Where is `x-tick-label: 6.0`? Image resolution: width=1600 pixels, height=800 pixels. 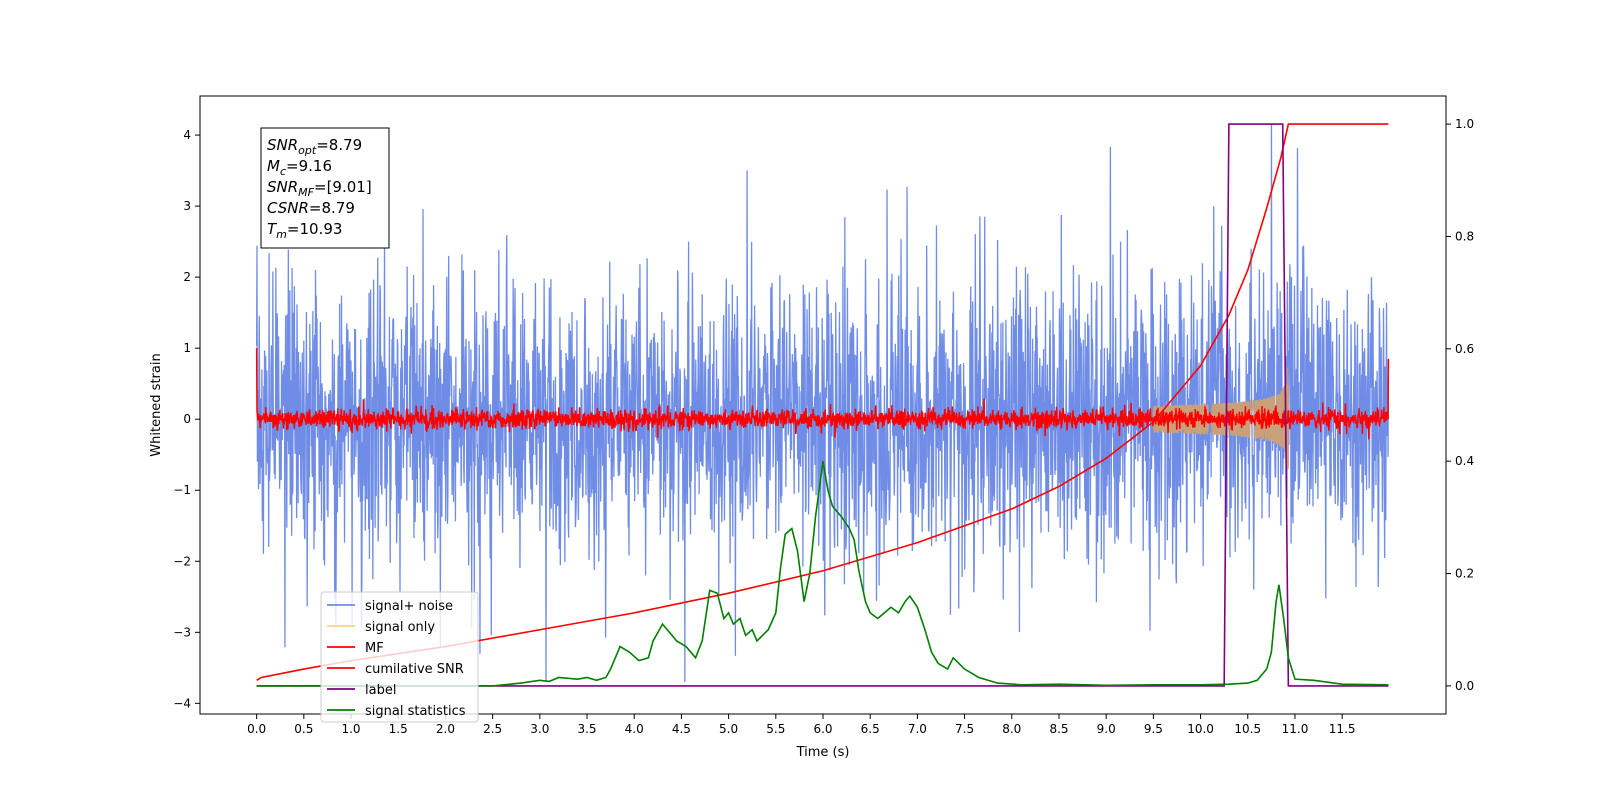 x-tick-label: 6.0 is located at coordinates (822, 729).